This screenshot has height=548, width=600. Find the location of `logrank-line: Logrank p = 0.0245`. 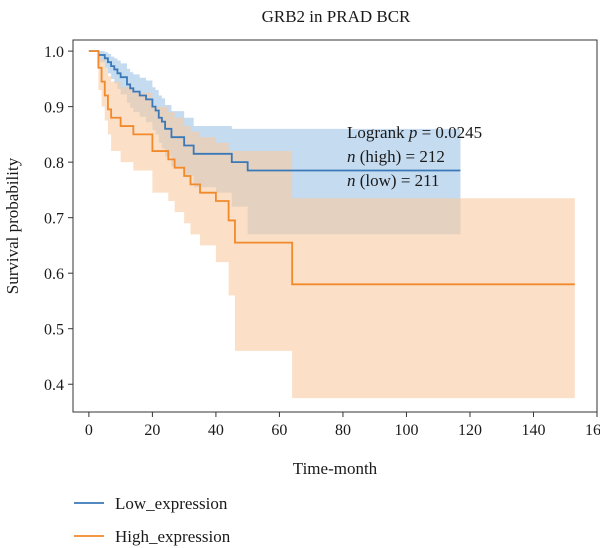

logrank-line: Logrank p = 0.0245 is located at coordinates (414, 132).